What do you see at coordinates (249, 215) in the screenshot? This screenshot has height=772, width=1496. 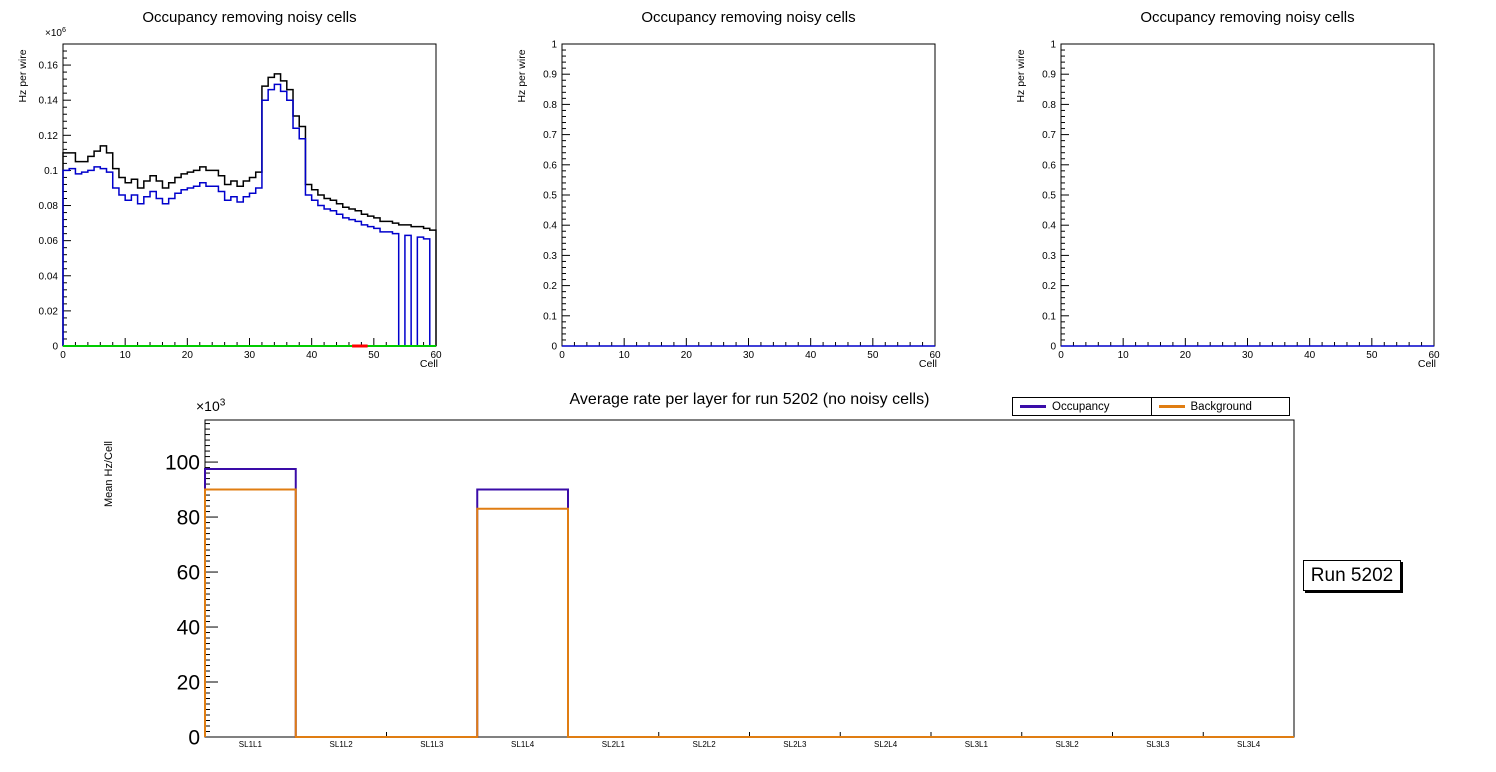 I see `series-noisy-cells-removed` at bounding box center [249, 215].